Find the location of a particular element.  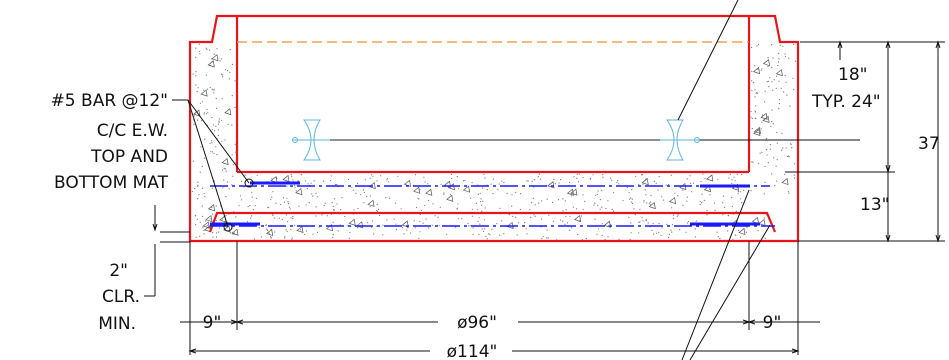

dim-outer-diameter: ø114" is located at coordinates (472, 351).